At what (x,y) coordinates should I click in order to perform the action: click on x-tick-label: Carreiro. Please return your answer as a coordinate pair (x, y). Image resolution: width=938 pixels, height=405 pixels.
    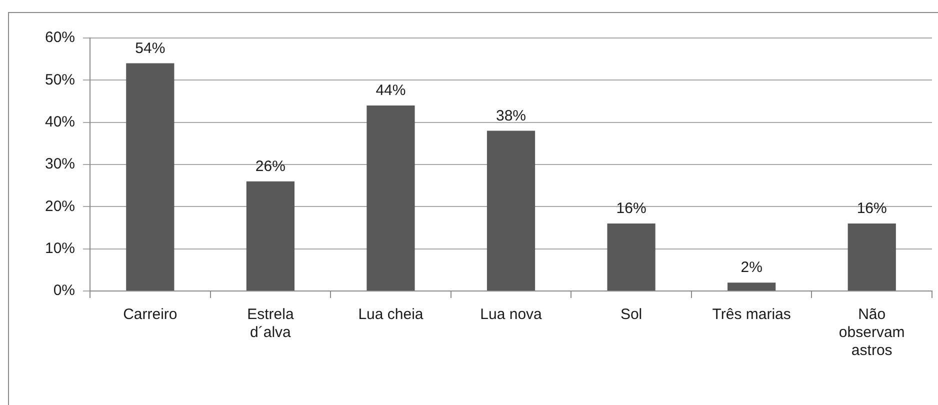
    Looking at the image, I should click on (150, 315).